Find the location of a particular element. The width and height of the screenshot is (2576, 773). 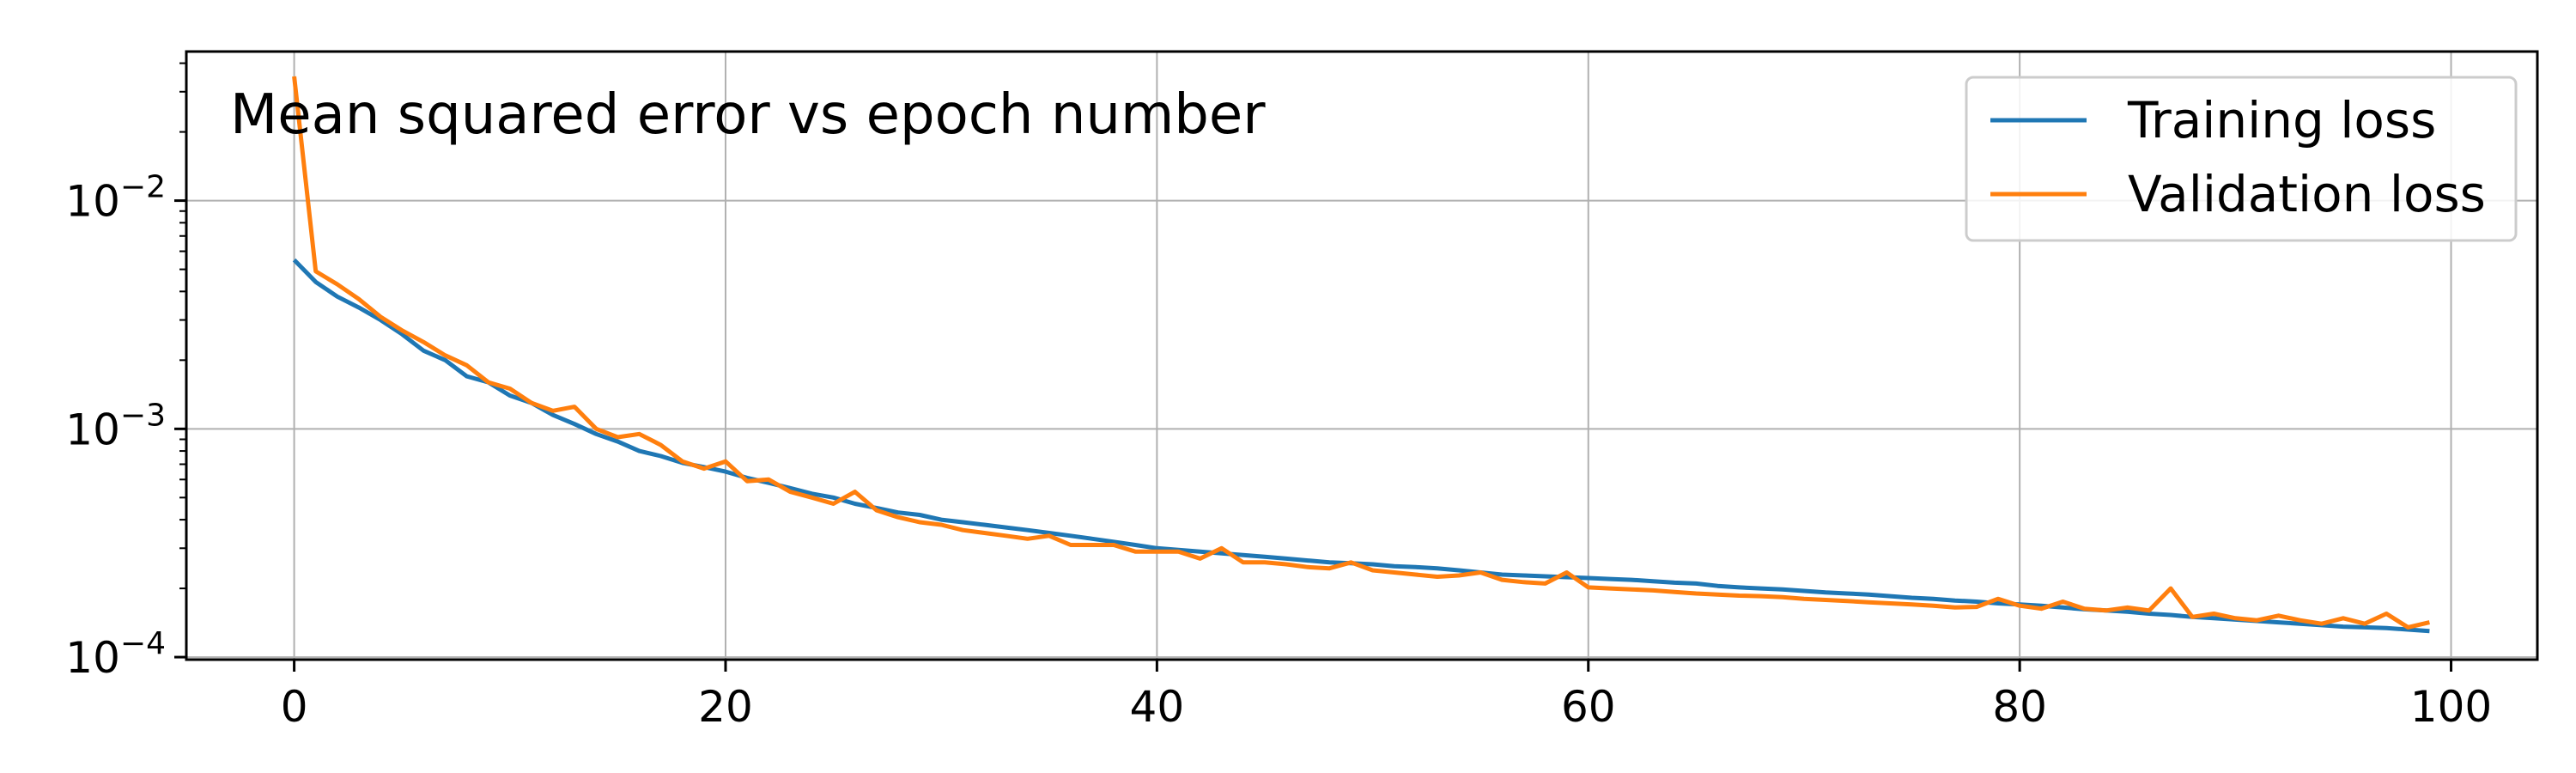

legend-label-validation: Validation loss is located at coordinates (2307, 194).